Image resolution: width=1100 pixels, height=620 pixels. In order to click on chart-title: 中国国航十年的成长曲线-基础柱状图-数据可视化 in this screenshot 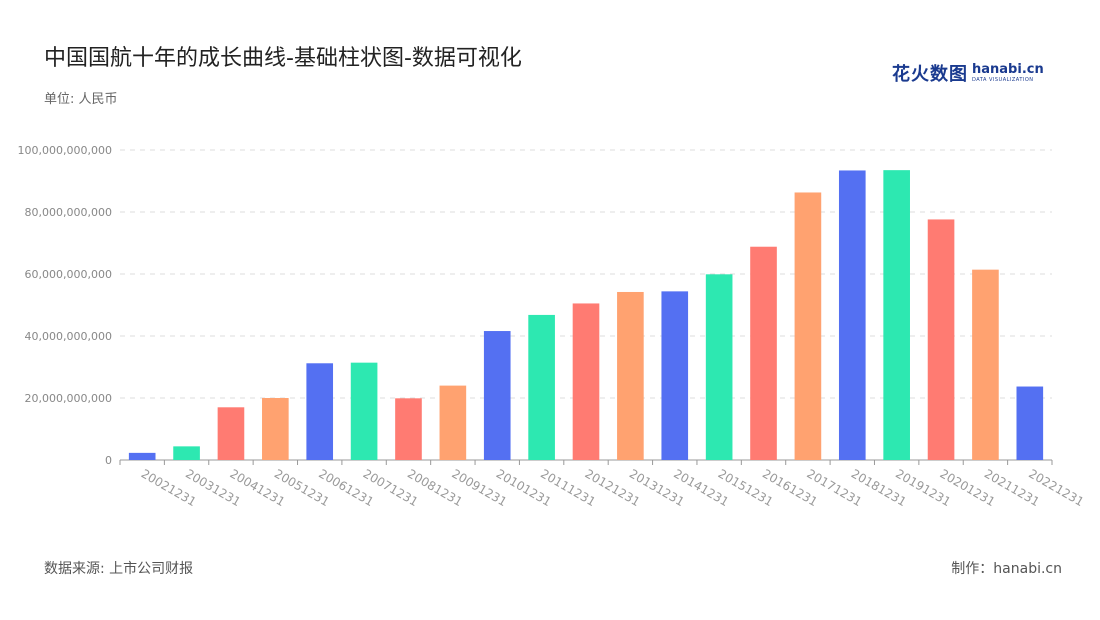, I will do `click(283, 58)`.